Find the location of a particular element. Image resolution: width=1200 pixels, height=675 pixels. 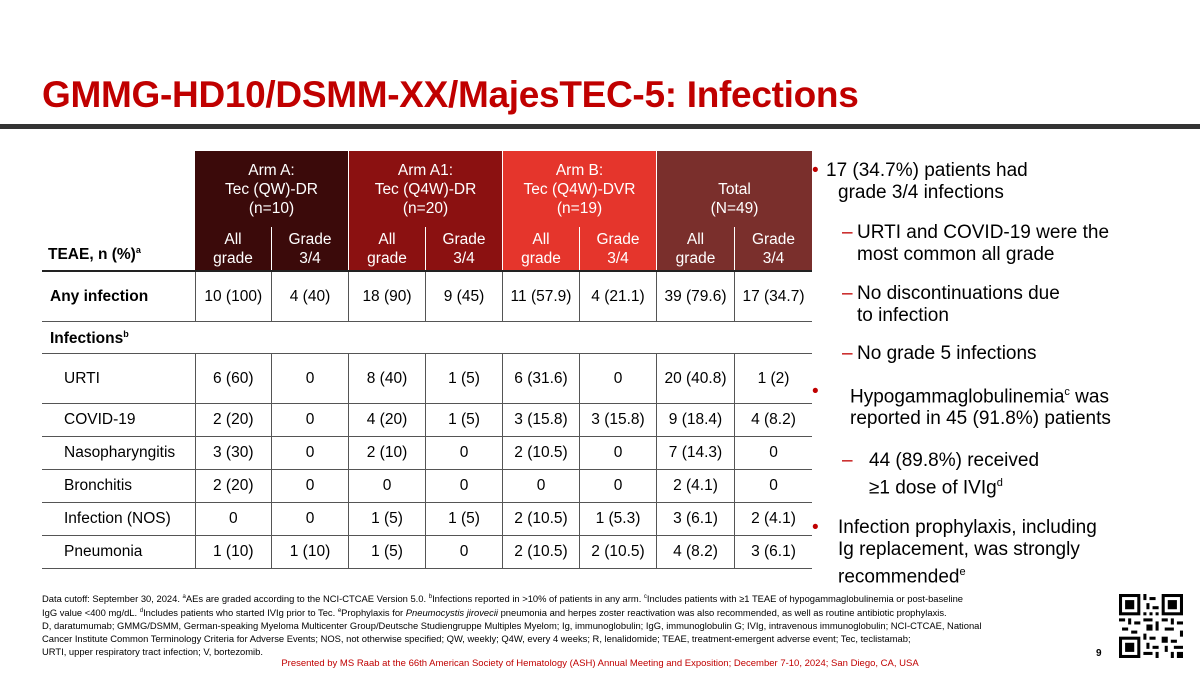

arm-a-header: Arm A: Tec (QW)-DR (n=10) is located at coordinates (272, 189).